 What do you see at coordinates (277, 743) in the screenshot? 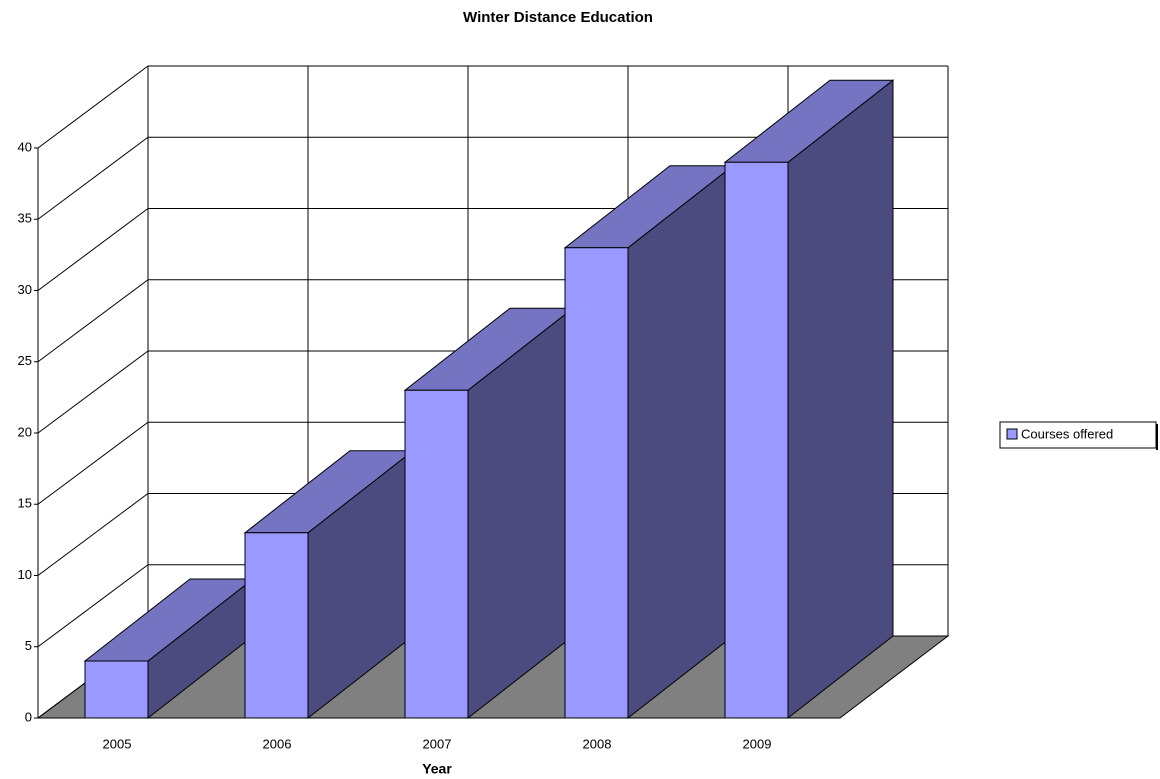
I see `x-tick-label: 2006` at bounding box center [277, 743].